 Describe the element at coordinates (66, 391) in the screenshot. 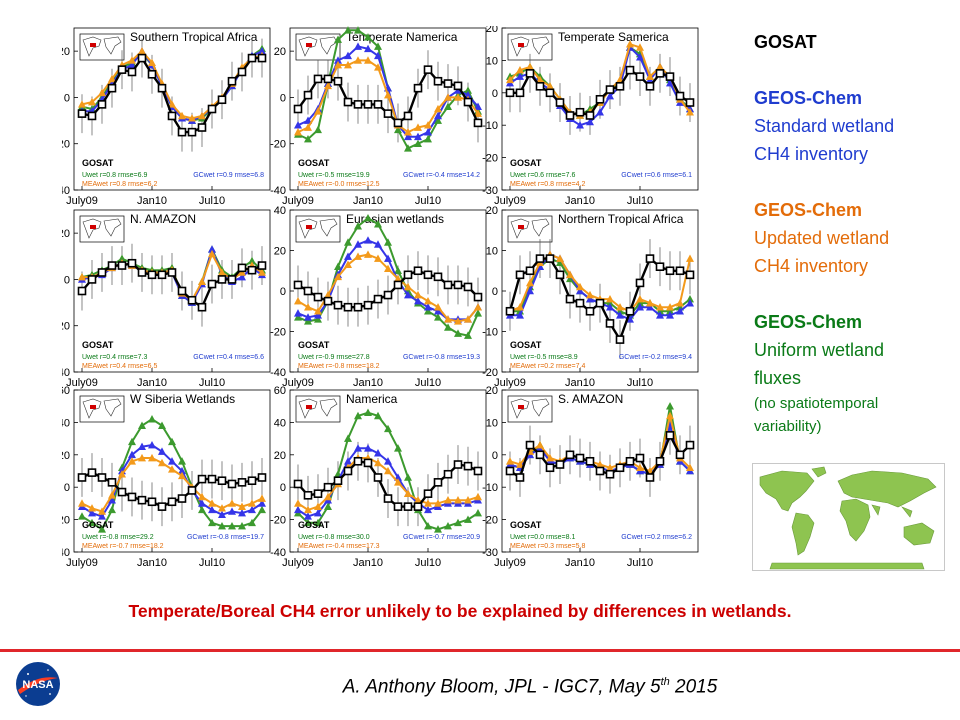

I see `ytick-label: 60` at that location.